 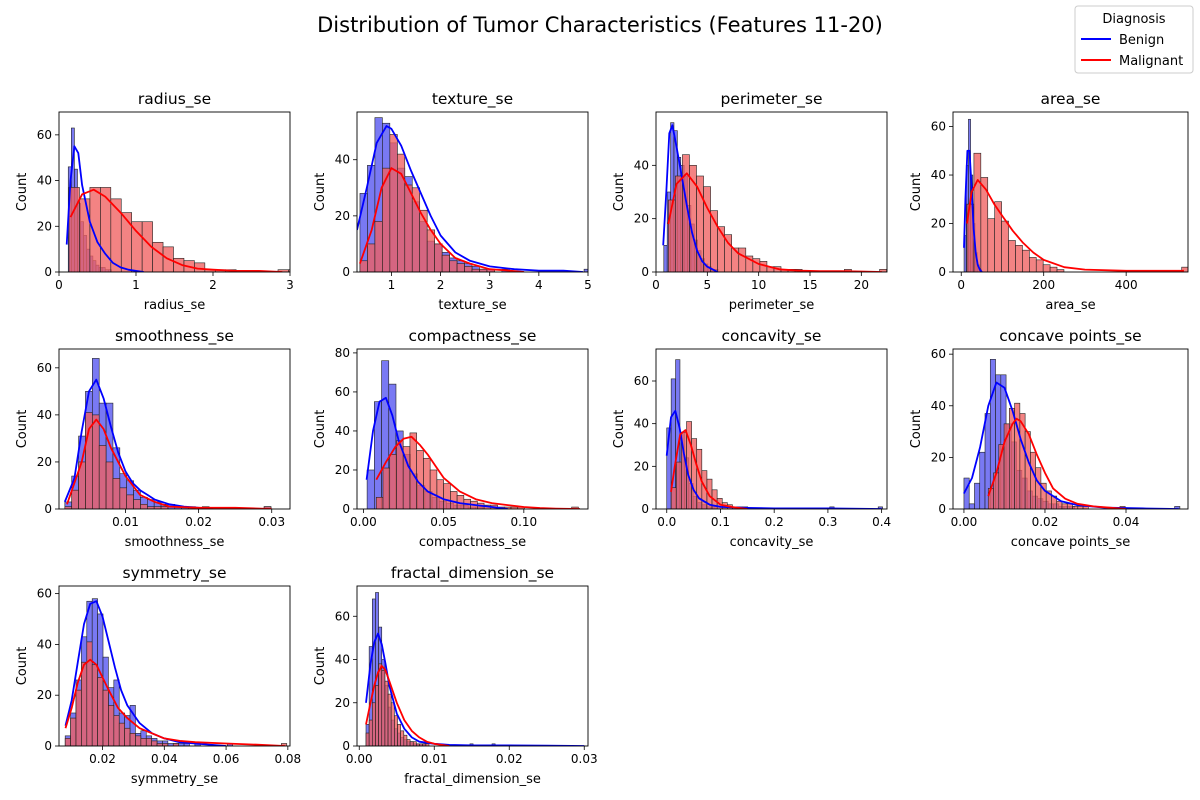 What do you see at coordinates (174, 779) in the screenshot?
I see `x-axis-label: symmetry_se` at bounding box center [174, 779].